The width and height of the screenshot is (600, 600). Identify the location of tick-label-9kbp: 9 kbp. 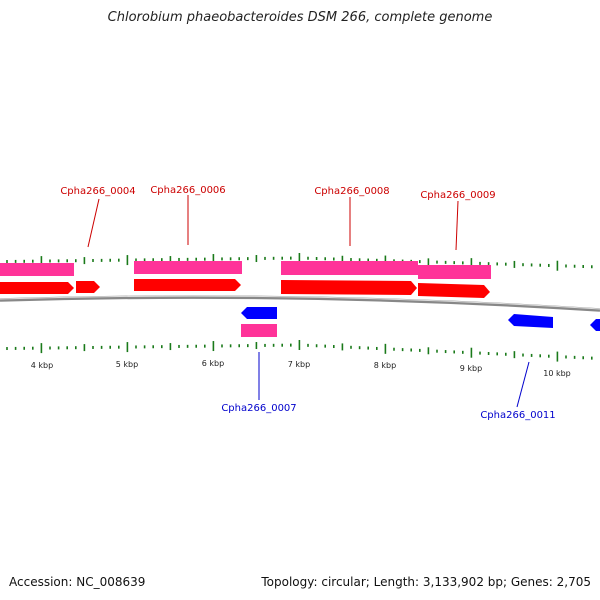
(471, 368).